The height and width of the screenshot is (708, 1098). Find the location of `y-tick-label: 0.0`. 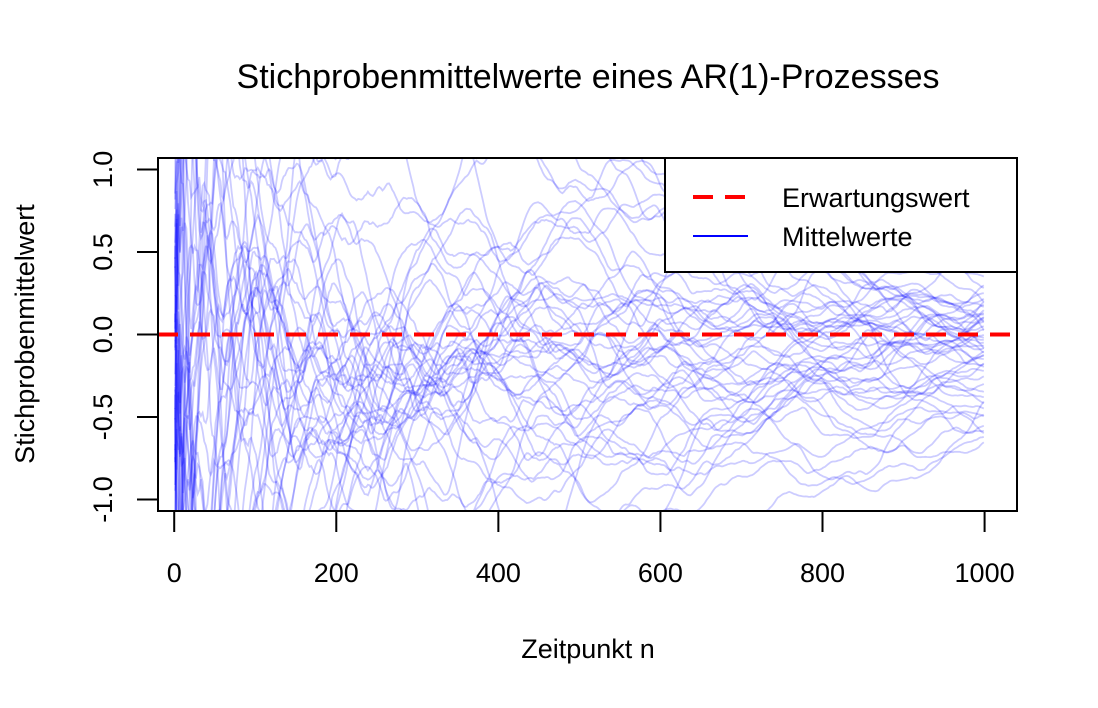

y-tick-label: 0.0 is located at coordinates (103, 335).